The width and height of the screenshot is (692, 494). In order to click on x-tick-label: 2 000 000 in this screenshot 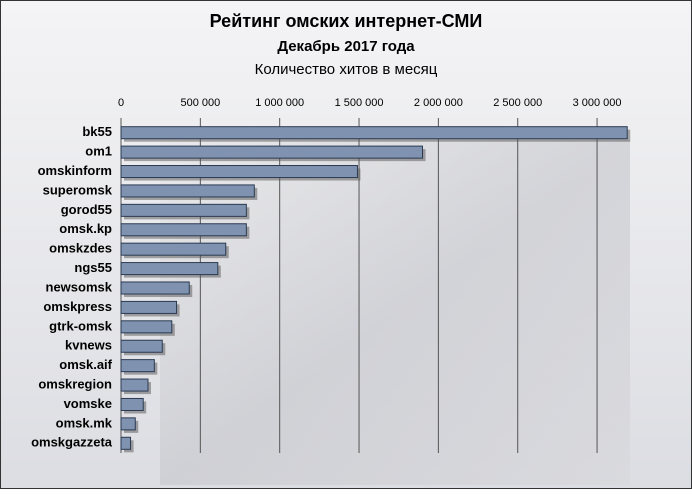, I will do `click(438, 103)`.